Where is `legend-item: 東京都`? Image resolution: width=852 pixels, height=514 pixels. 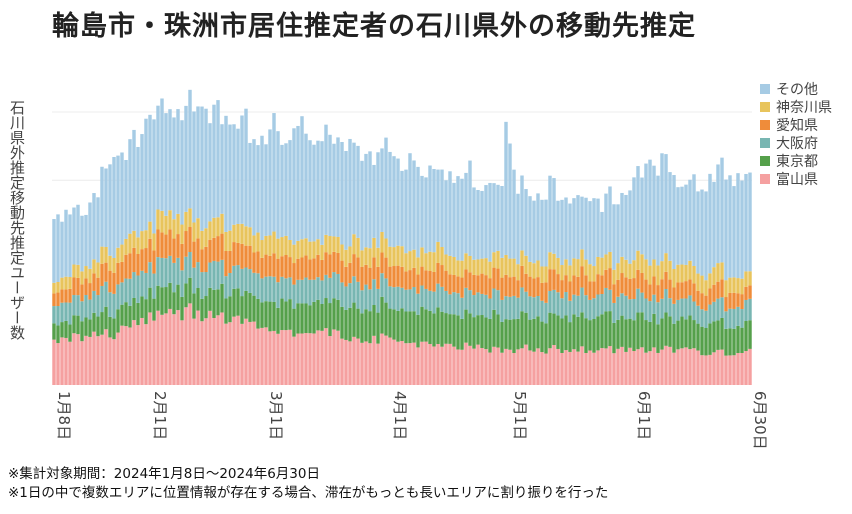
legend-item: 東京都 is located at coordinates (796, 161).